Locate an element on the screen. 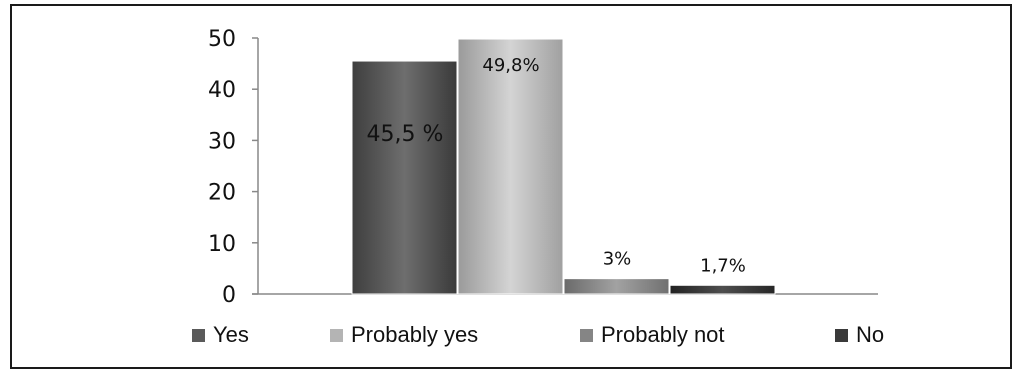  legend-label: Probably yes is located at coordinates (414, 334).